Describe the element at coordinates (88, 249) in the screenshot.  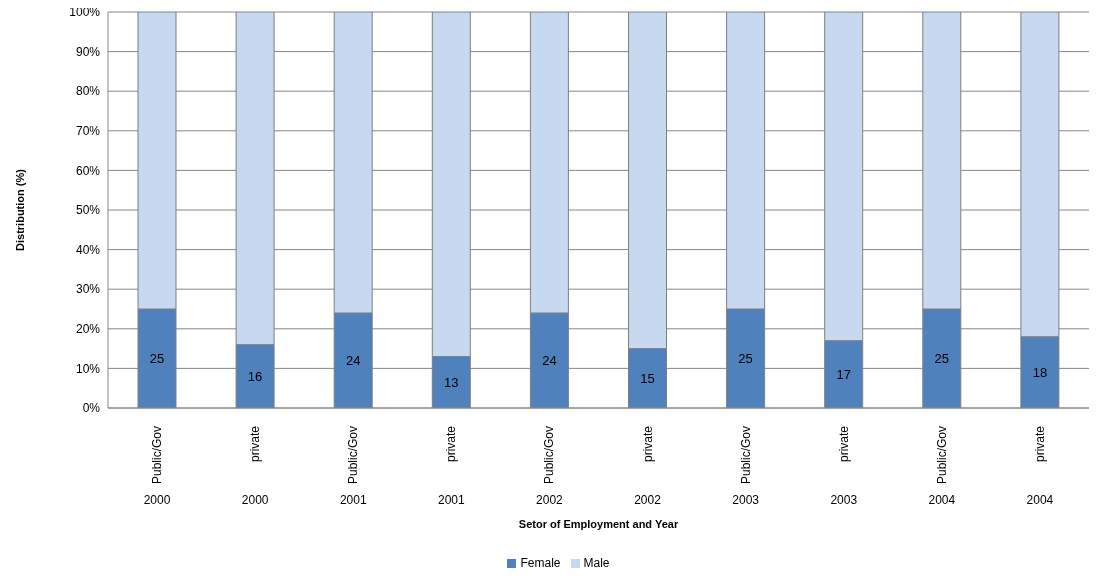
I see `y-tick-label: 40%` at that location.